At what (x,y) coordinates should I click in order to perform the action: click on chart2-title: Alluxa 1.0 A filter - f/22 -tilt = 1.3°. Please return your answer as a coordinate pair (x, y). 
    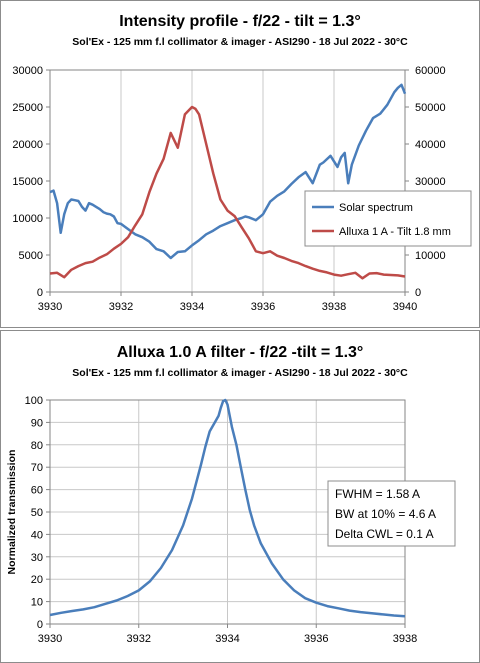
    Looking at the image, I should click on (240, 352).